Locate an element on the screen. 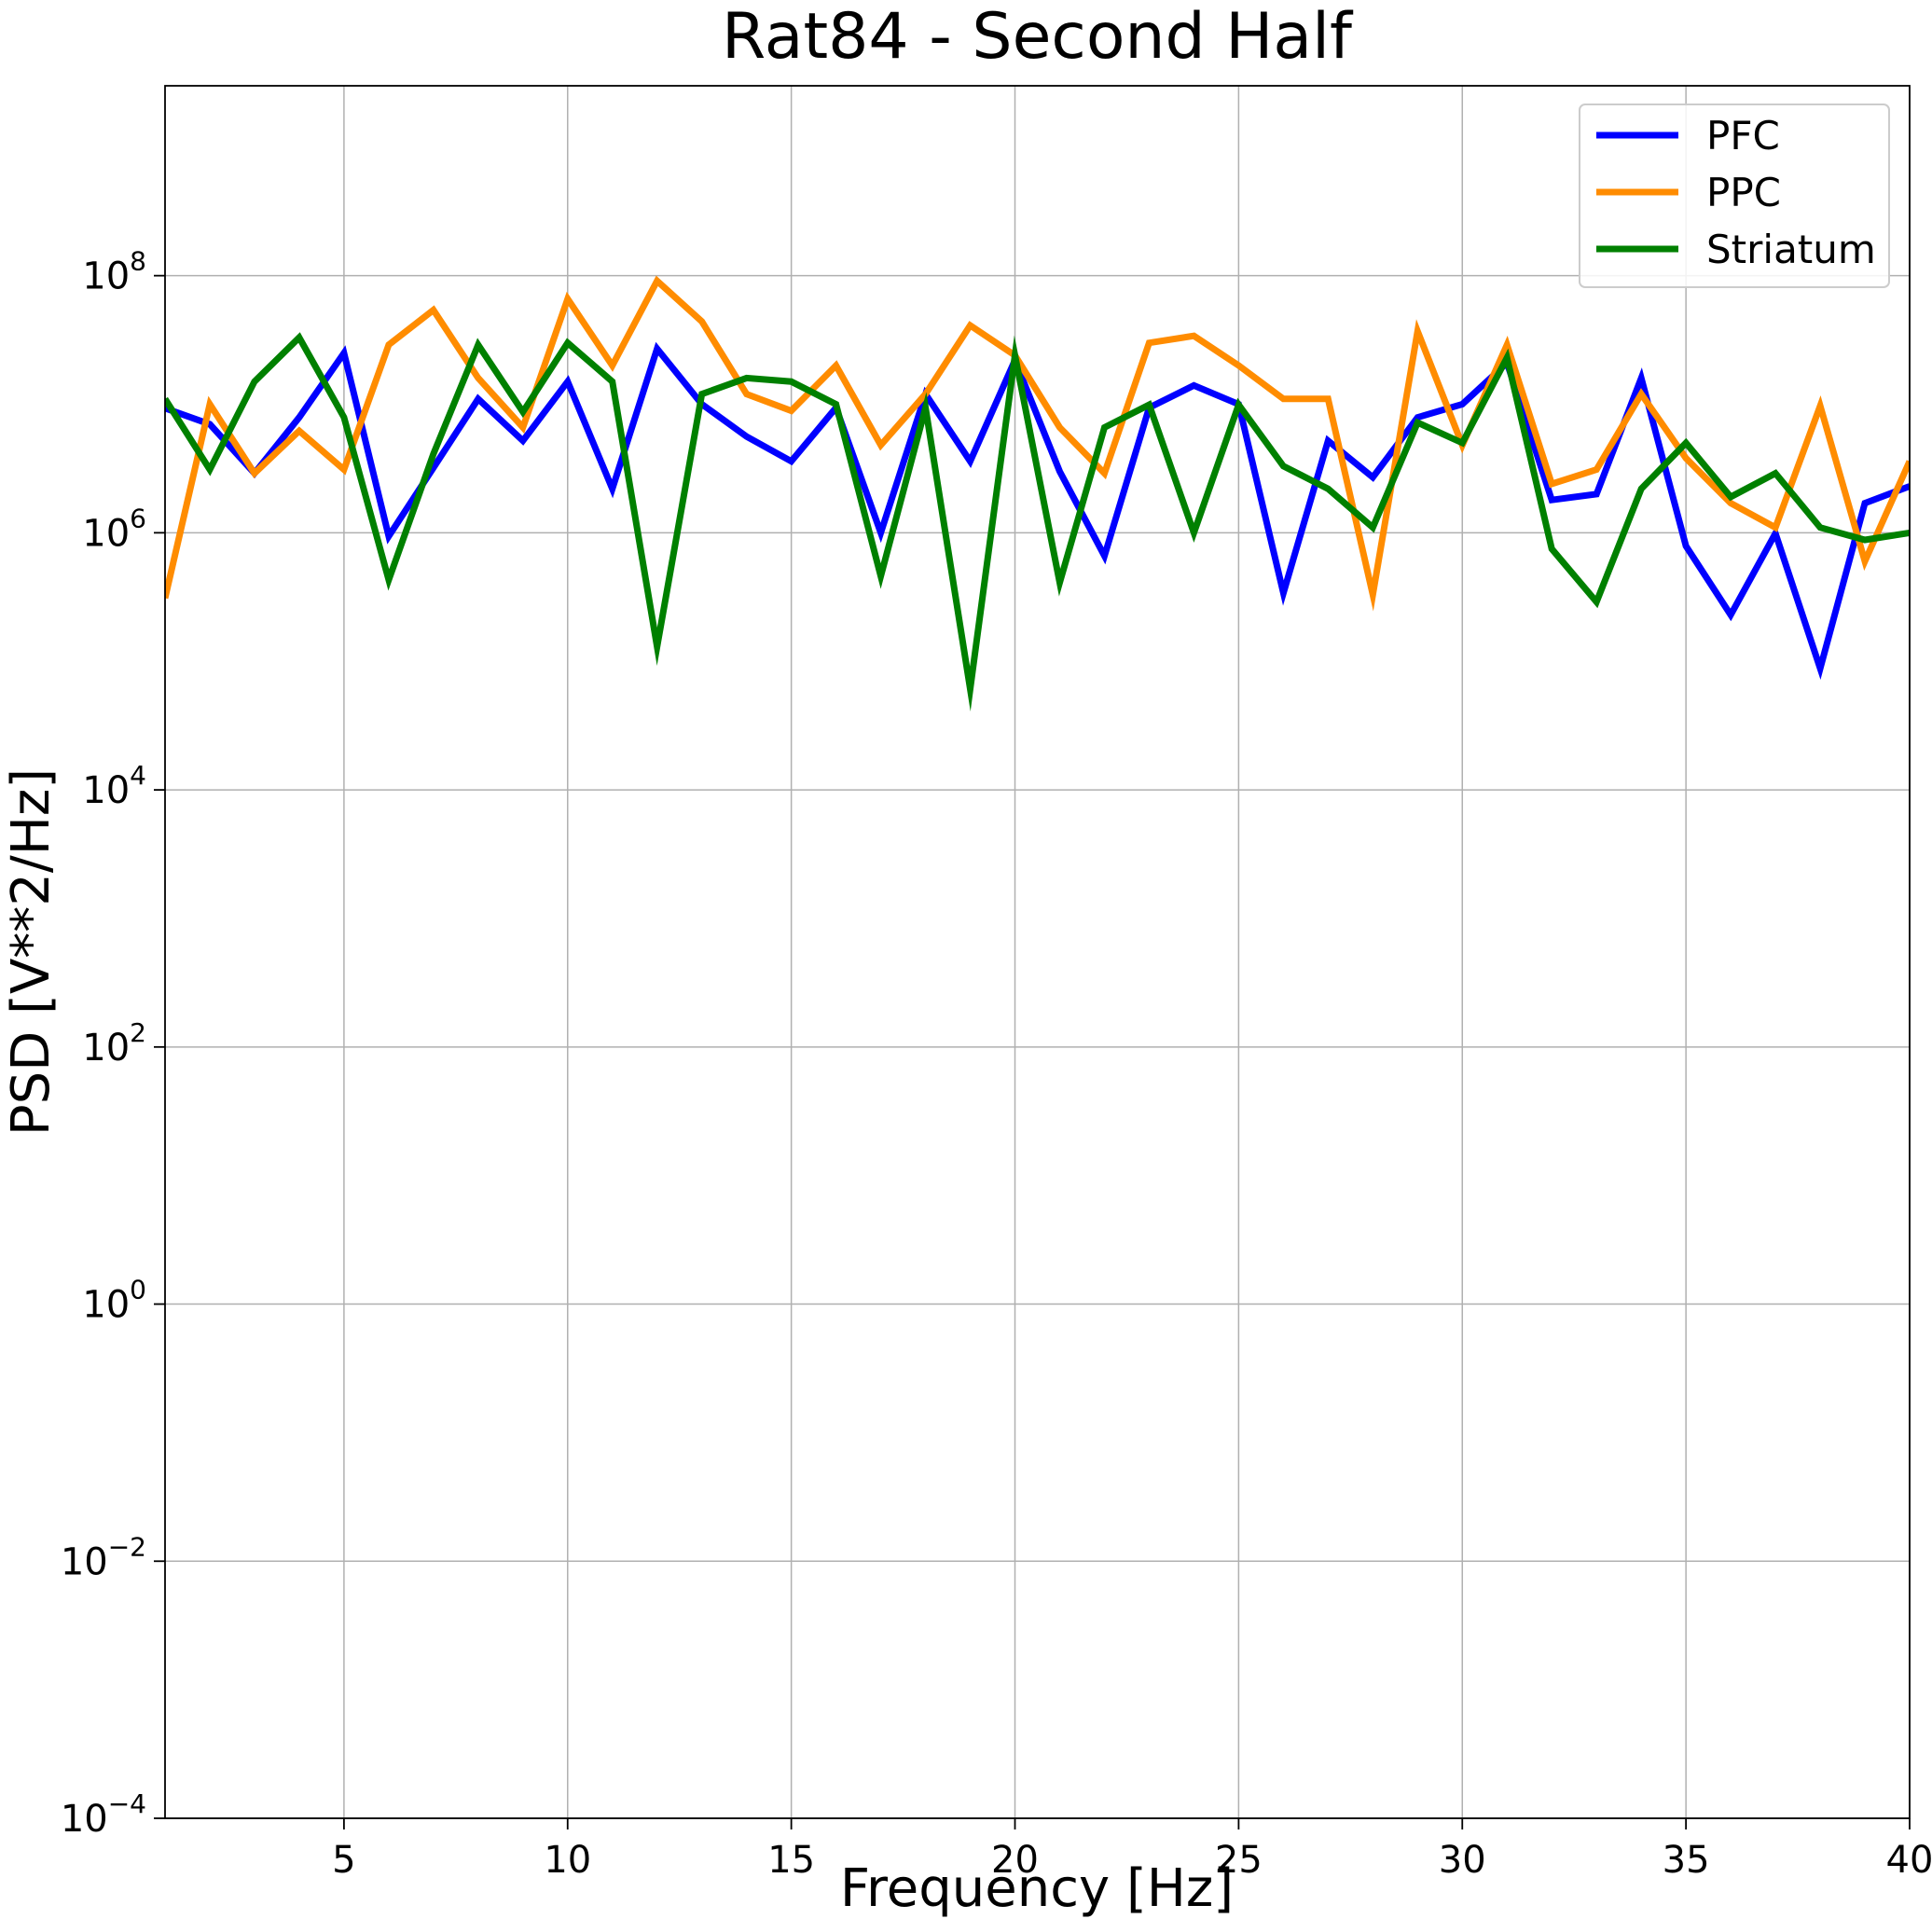 The height and width of the screenshot is (1919, 1932). y-tick-exponent: 8 is located at coordinates (138, 261).